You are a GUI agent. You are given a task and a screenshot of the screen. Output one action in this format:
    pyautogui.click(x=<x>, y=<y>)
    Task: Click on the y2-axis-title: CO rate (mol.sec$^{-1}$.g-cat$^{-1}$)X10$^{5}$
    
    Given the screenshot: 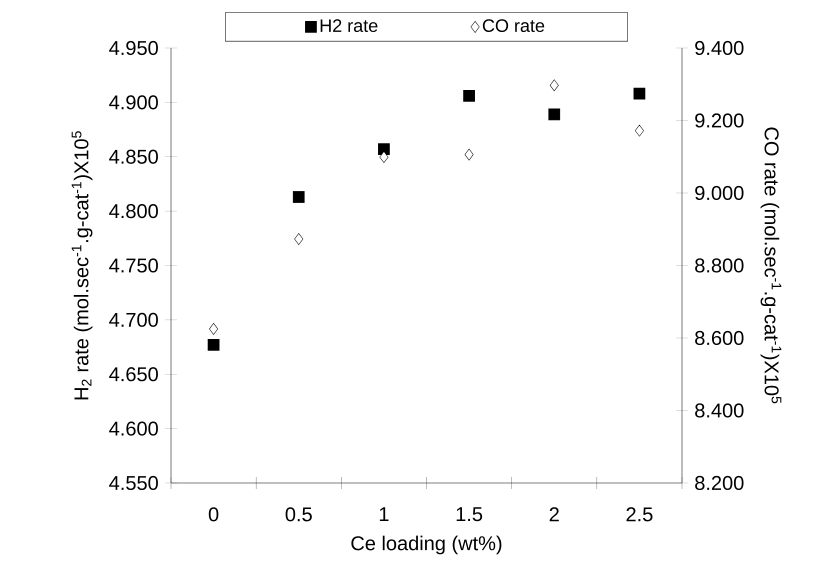 What is the action you would take?
    pyautogui.click(x=771, y=265)
    